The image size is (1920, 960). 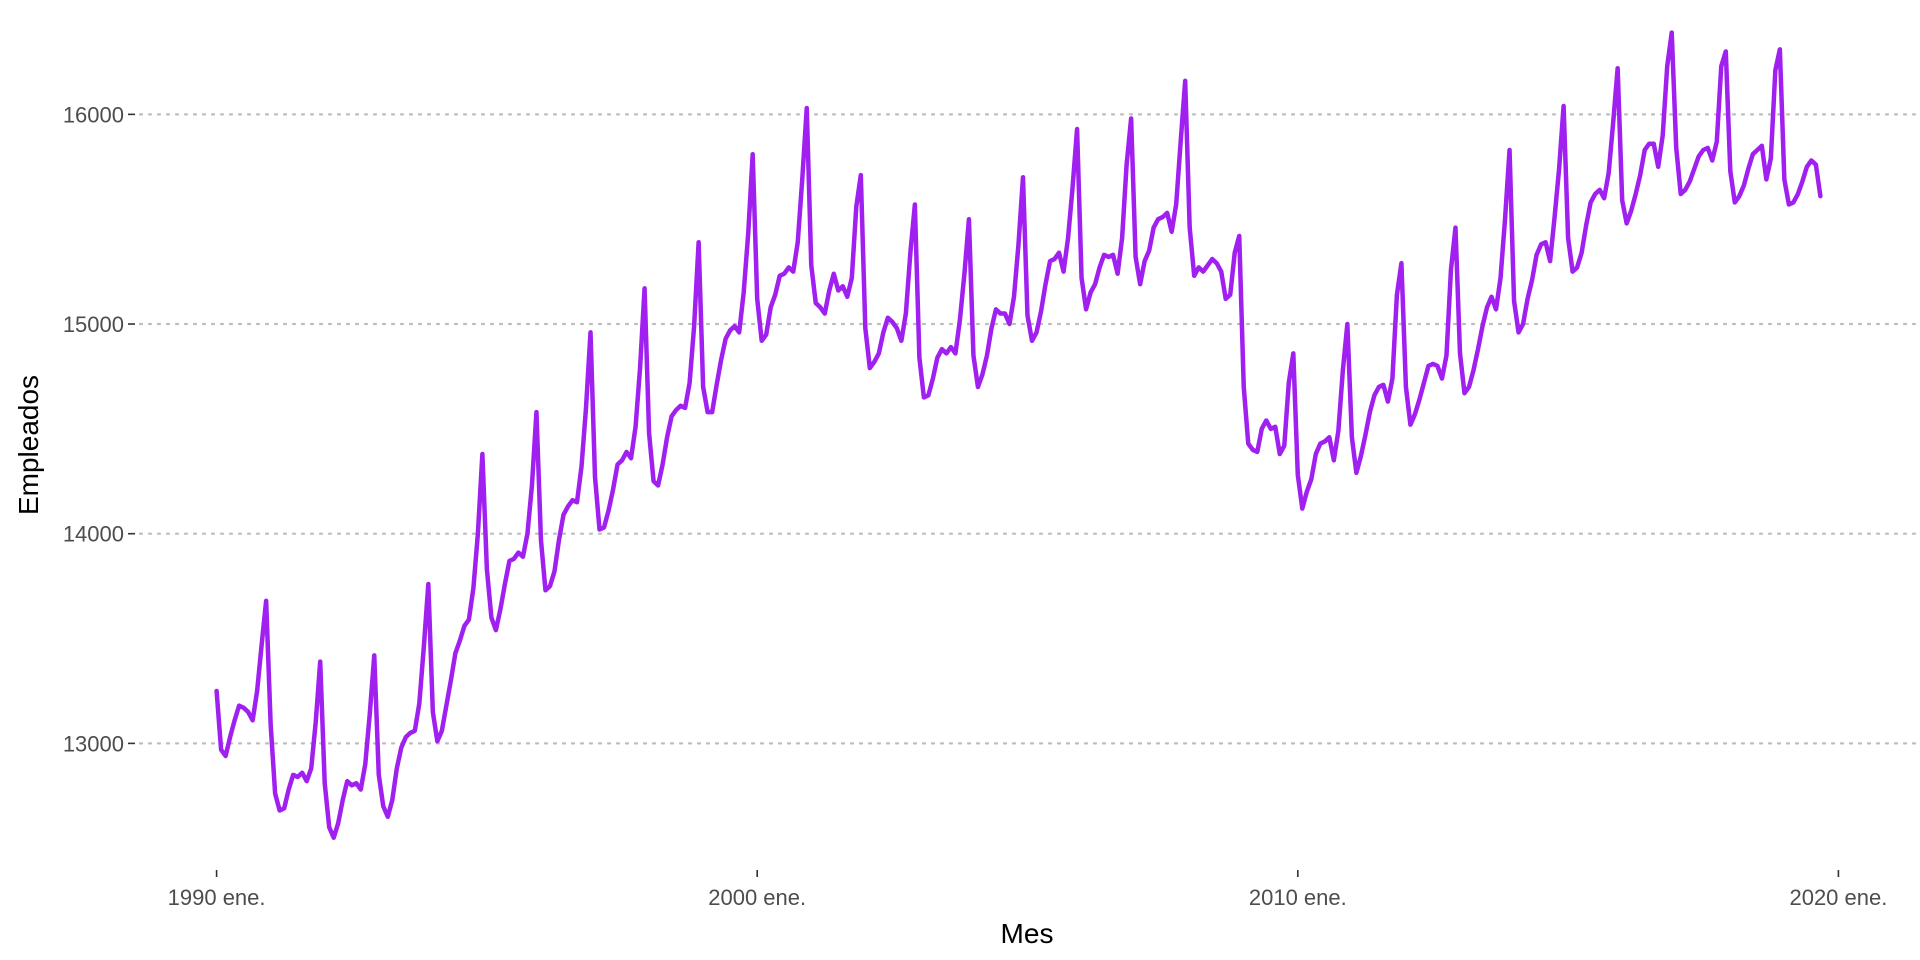 What do you see at coordinates (1027, 933) in the screenshot?
I see `x-axis-title: Mes` at bounding box center [1027, 933].